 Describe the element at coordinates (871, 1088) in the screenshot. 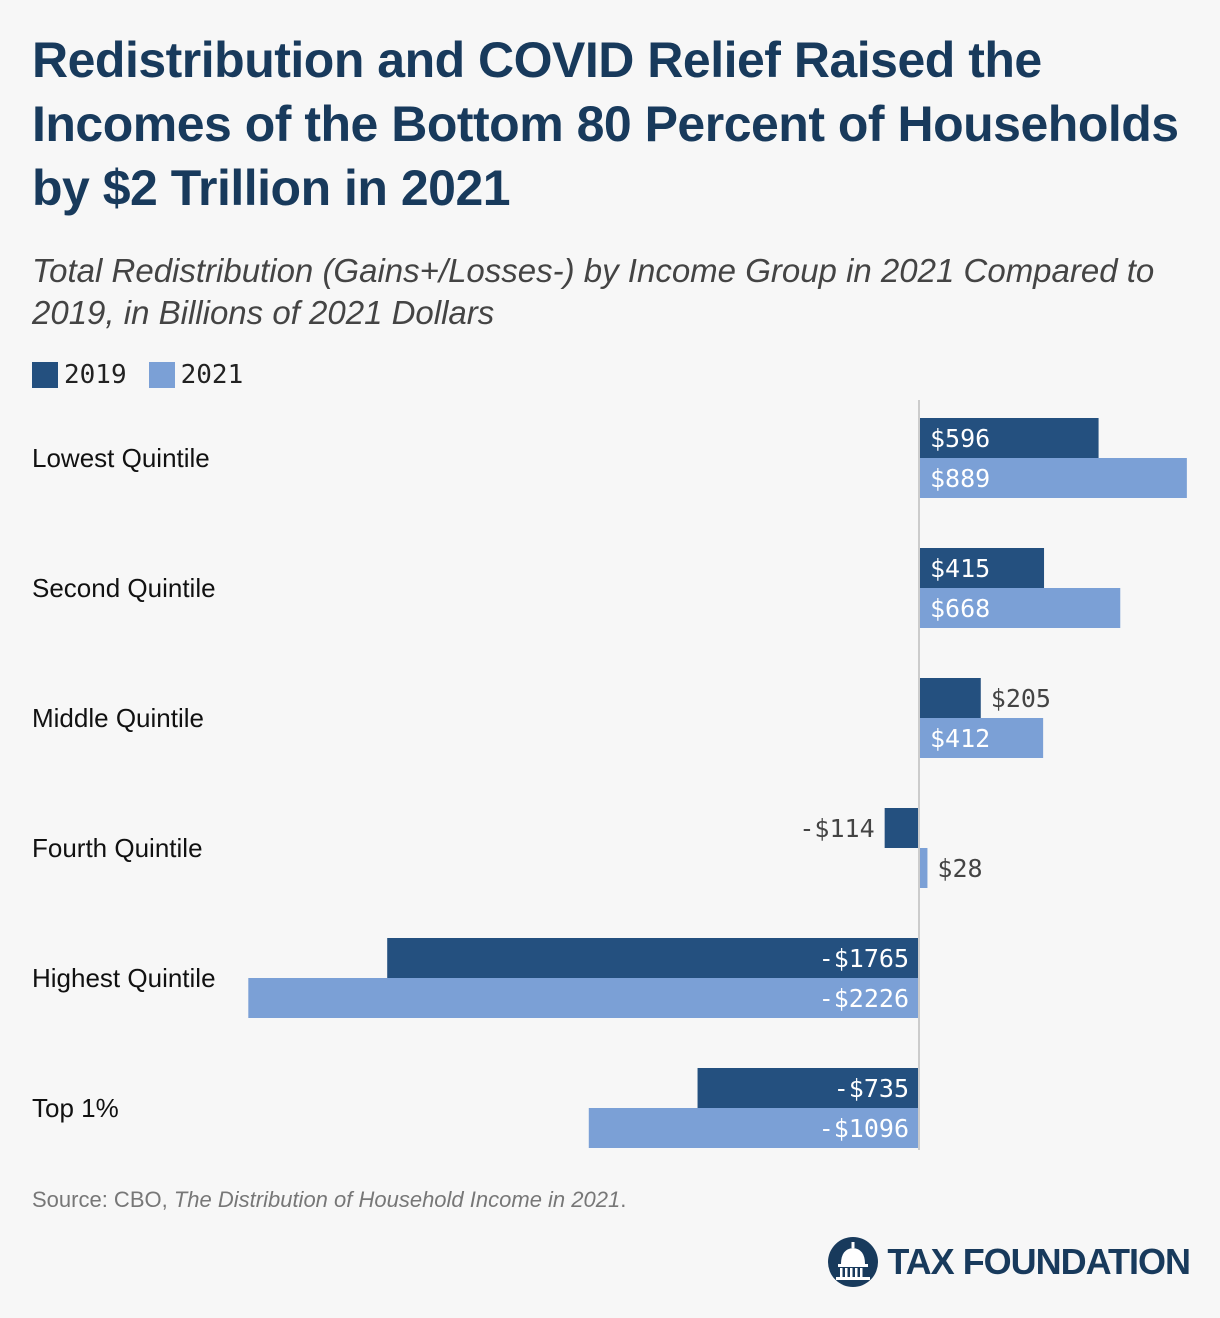

I see `data-label-2019: -$735` at that location.